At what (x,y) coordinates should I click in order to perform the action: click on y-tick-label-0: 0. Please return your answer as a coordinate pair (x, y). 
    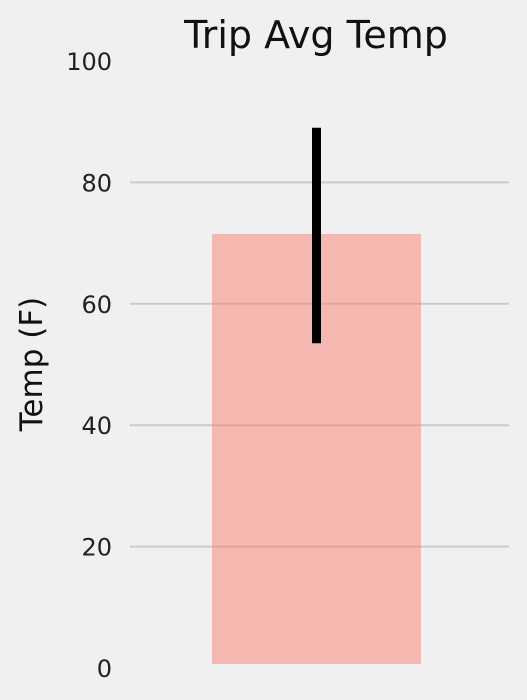
    Looking at the image, I should click on (104, 669).